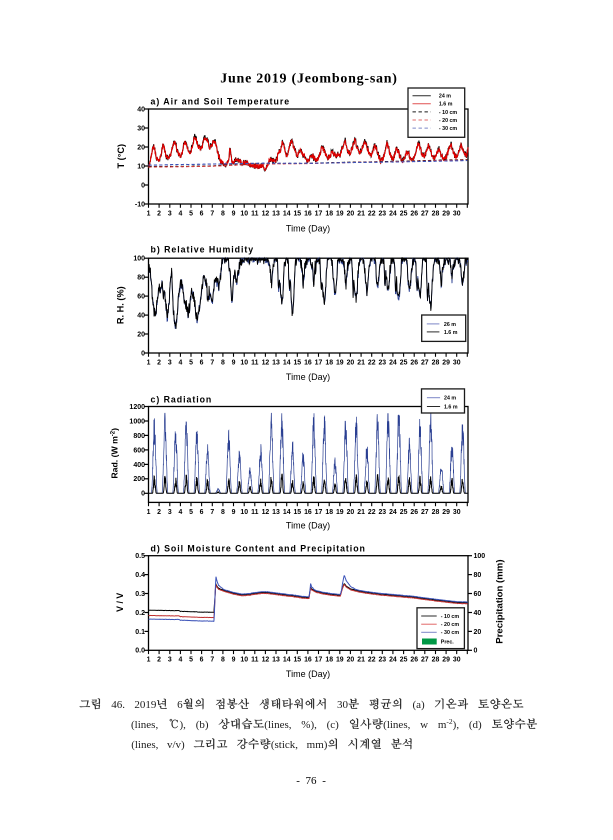 Image resolution: width=613 pixels, height=840 pixels. What do you see at coordinates (448, 121) in the screenshot?
I see `svg-text: - 20 cm` at bounding box center [448, 121].